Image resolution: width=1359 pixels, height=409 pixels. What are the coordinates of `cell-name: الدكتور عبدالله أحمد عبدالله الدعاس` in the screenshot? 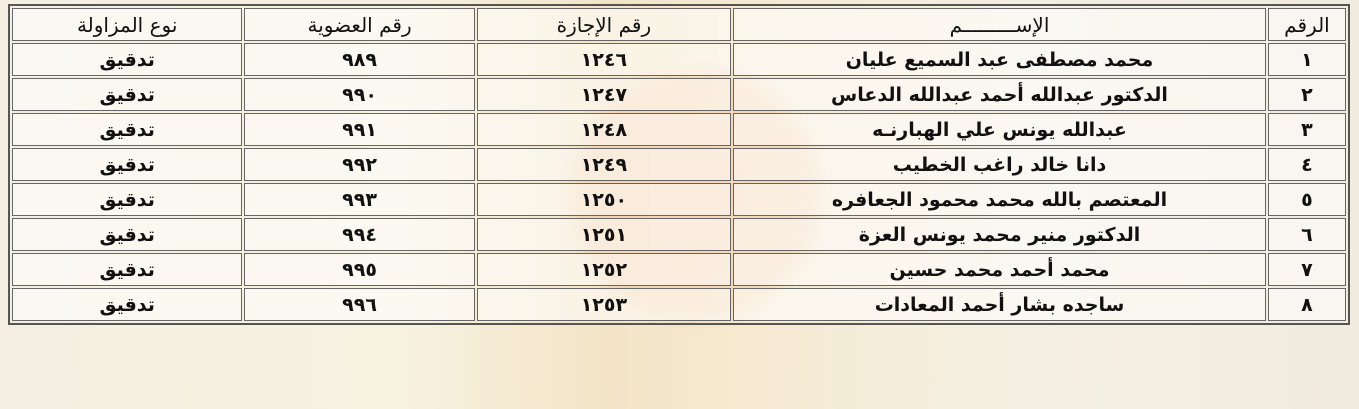 It's located at (999, 94).